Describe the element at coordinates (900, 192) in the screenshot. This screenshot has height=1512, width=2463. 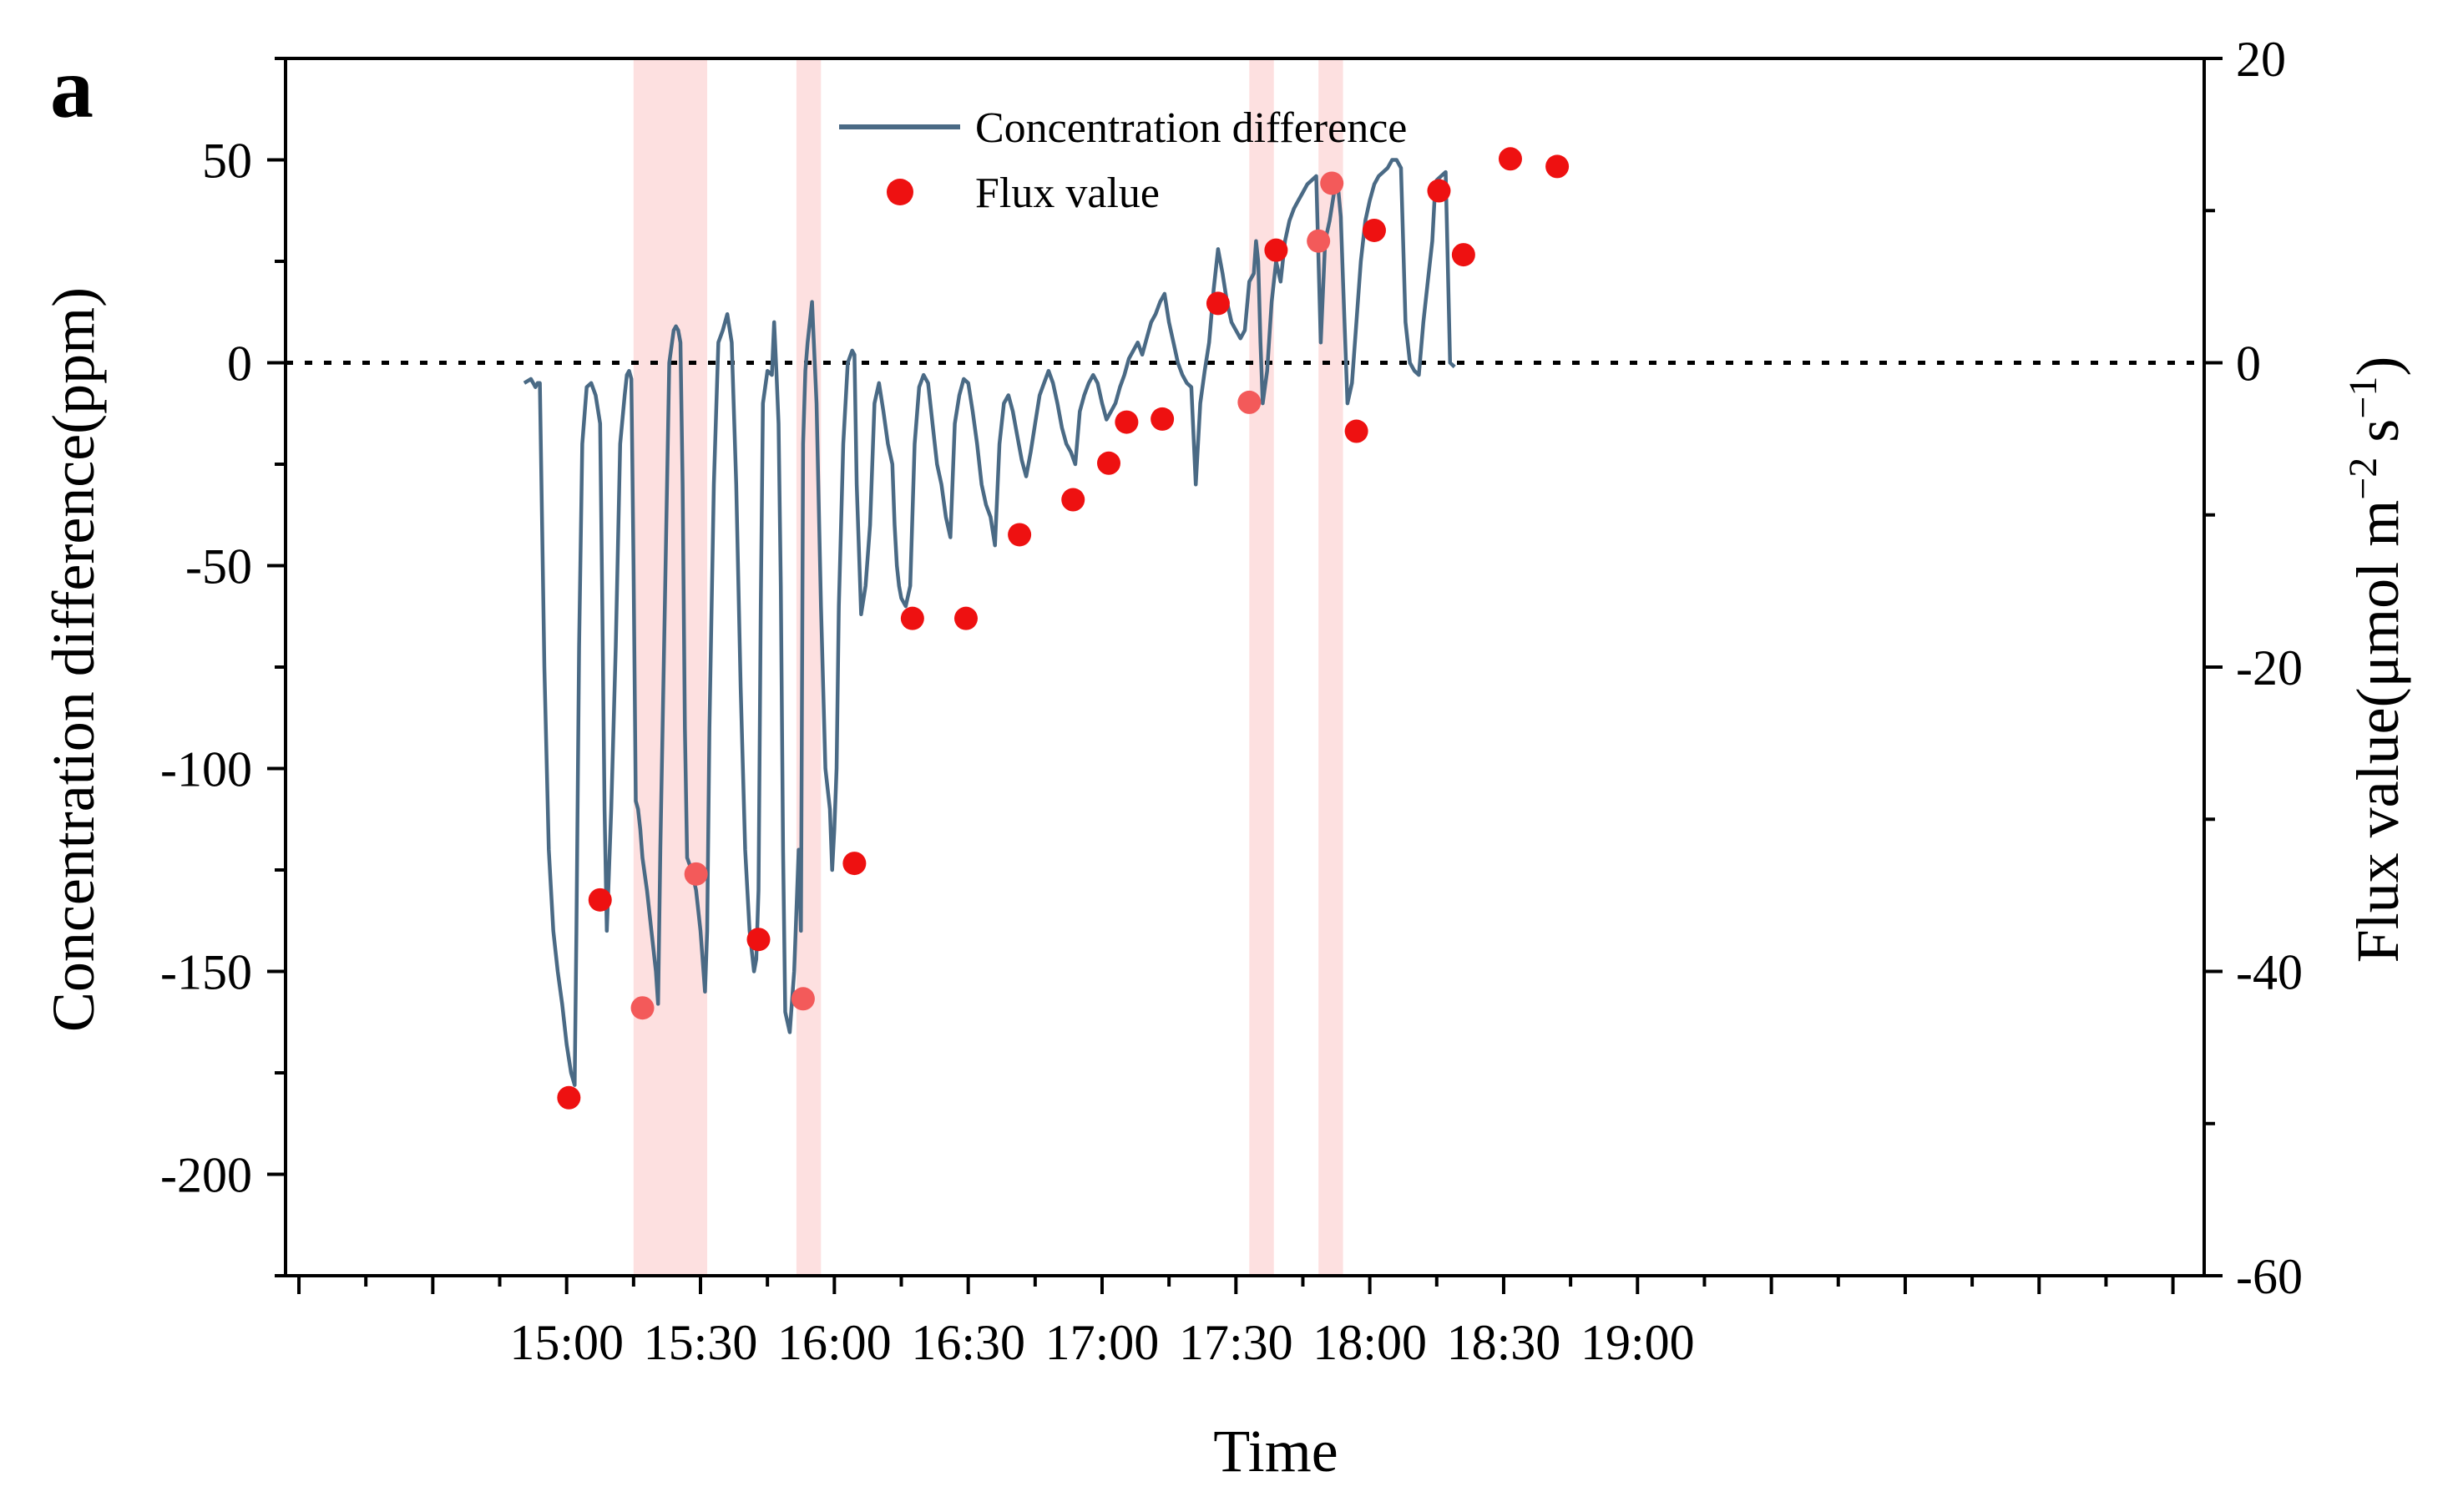
I see `legend-dot-swatch` at that location.